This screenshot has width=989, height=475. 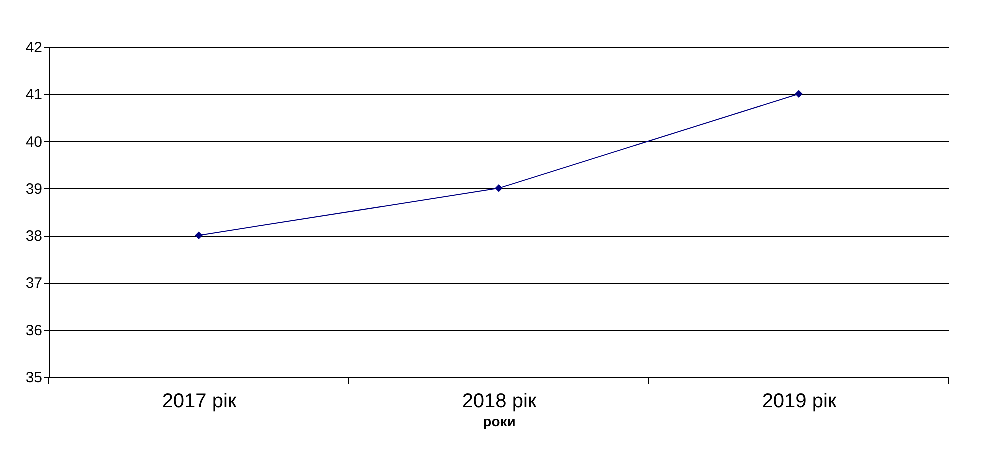 What do you see at coordinates (34, 378) in the screenshot?
I see `y-tick-label: 35` at bounding box center [34, 378].